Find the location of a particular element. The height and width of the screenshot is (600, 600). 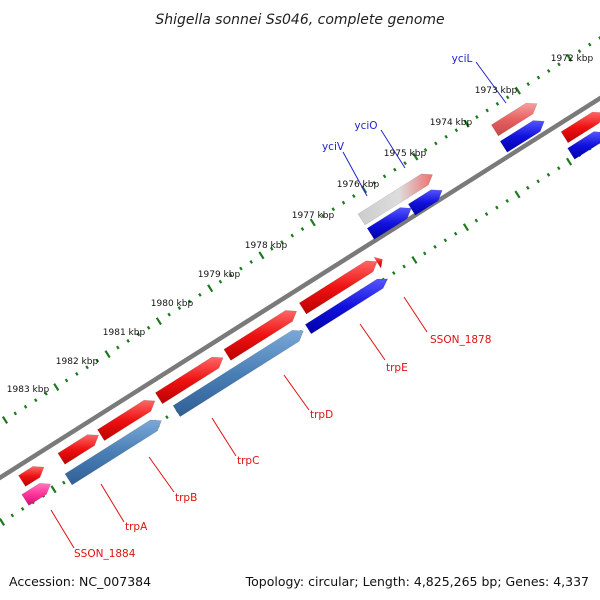

leader-ycil is located at coordinates (491, 82).